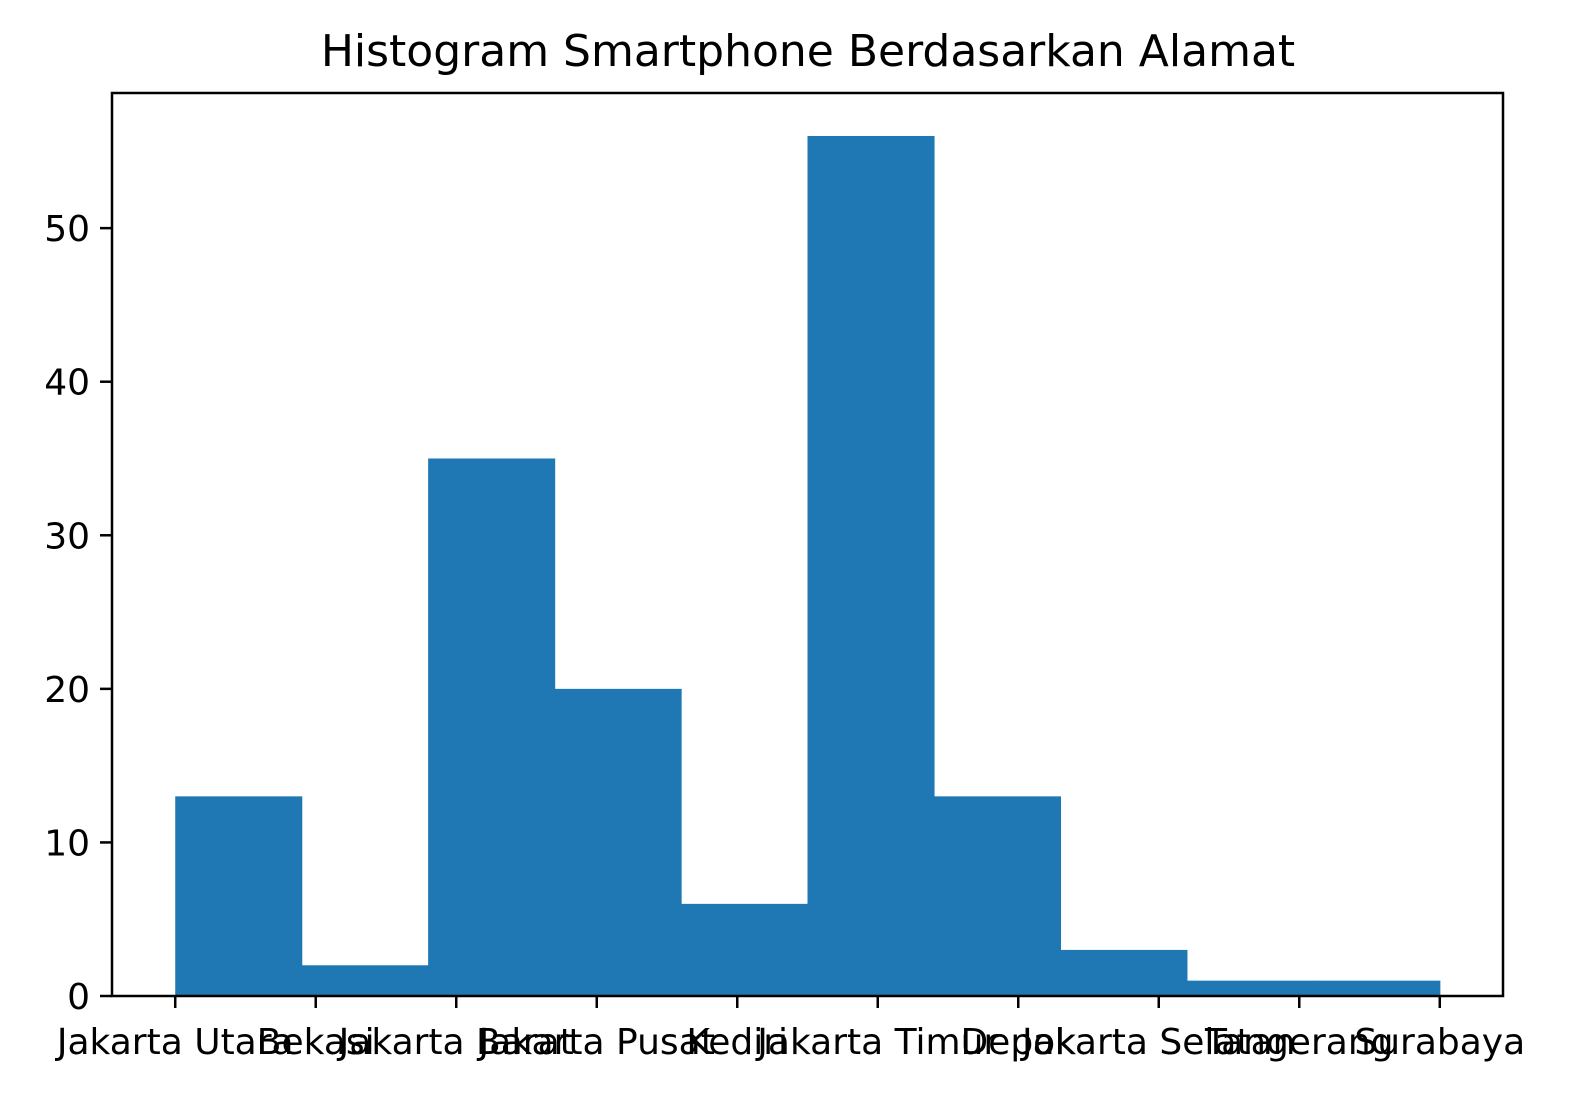 The image size is (1572, 1098). I want to click on chart-title: Histogram Smartphone Berdasarkan Alamat, so click(808, 51).